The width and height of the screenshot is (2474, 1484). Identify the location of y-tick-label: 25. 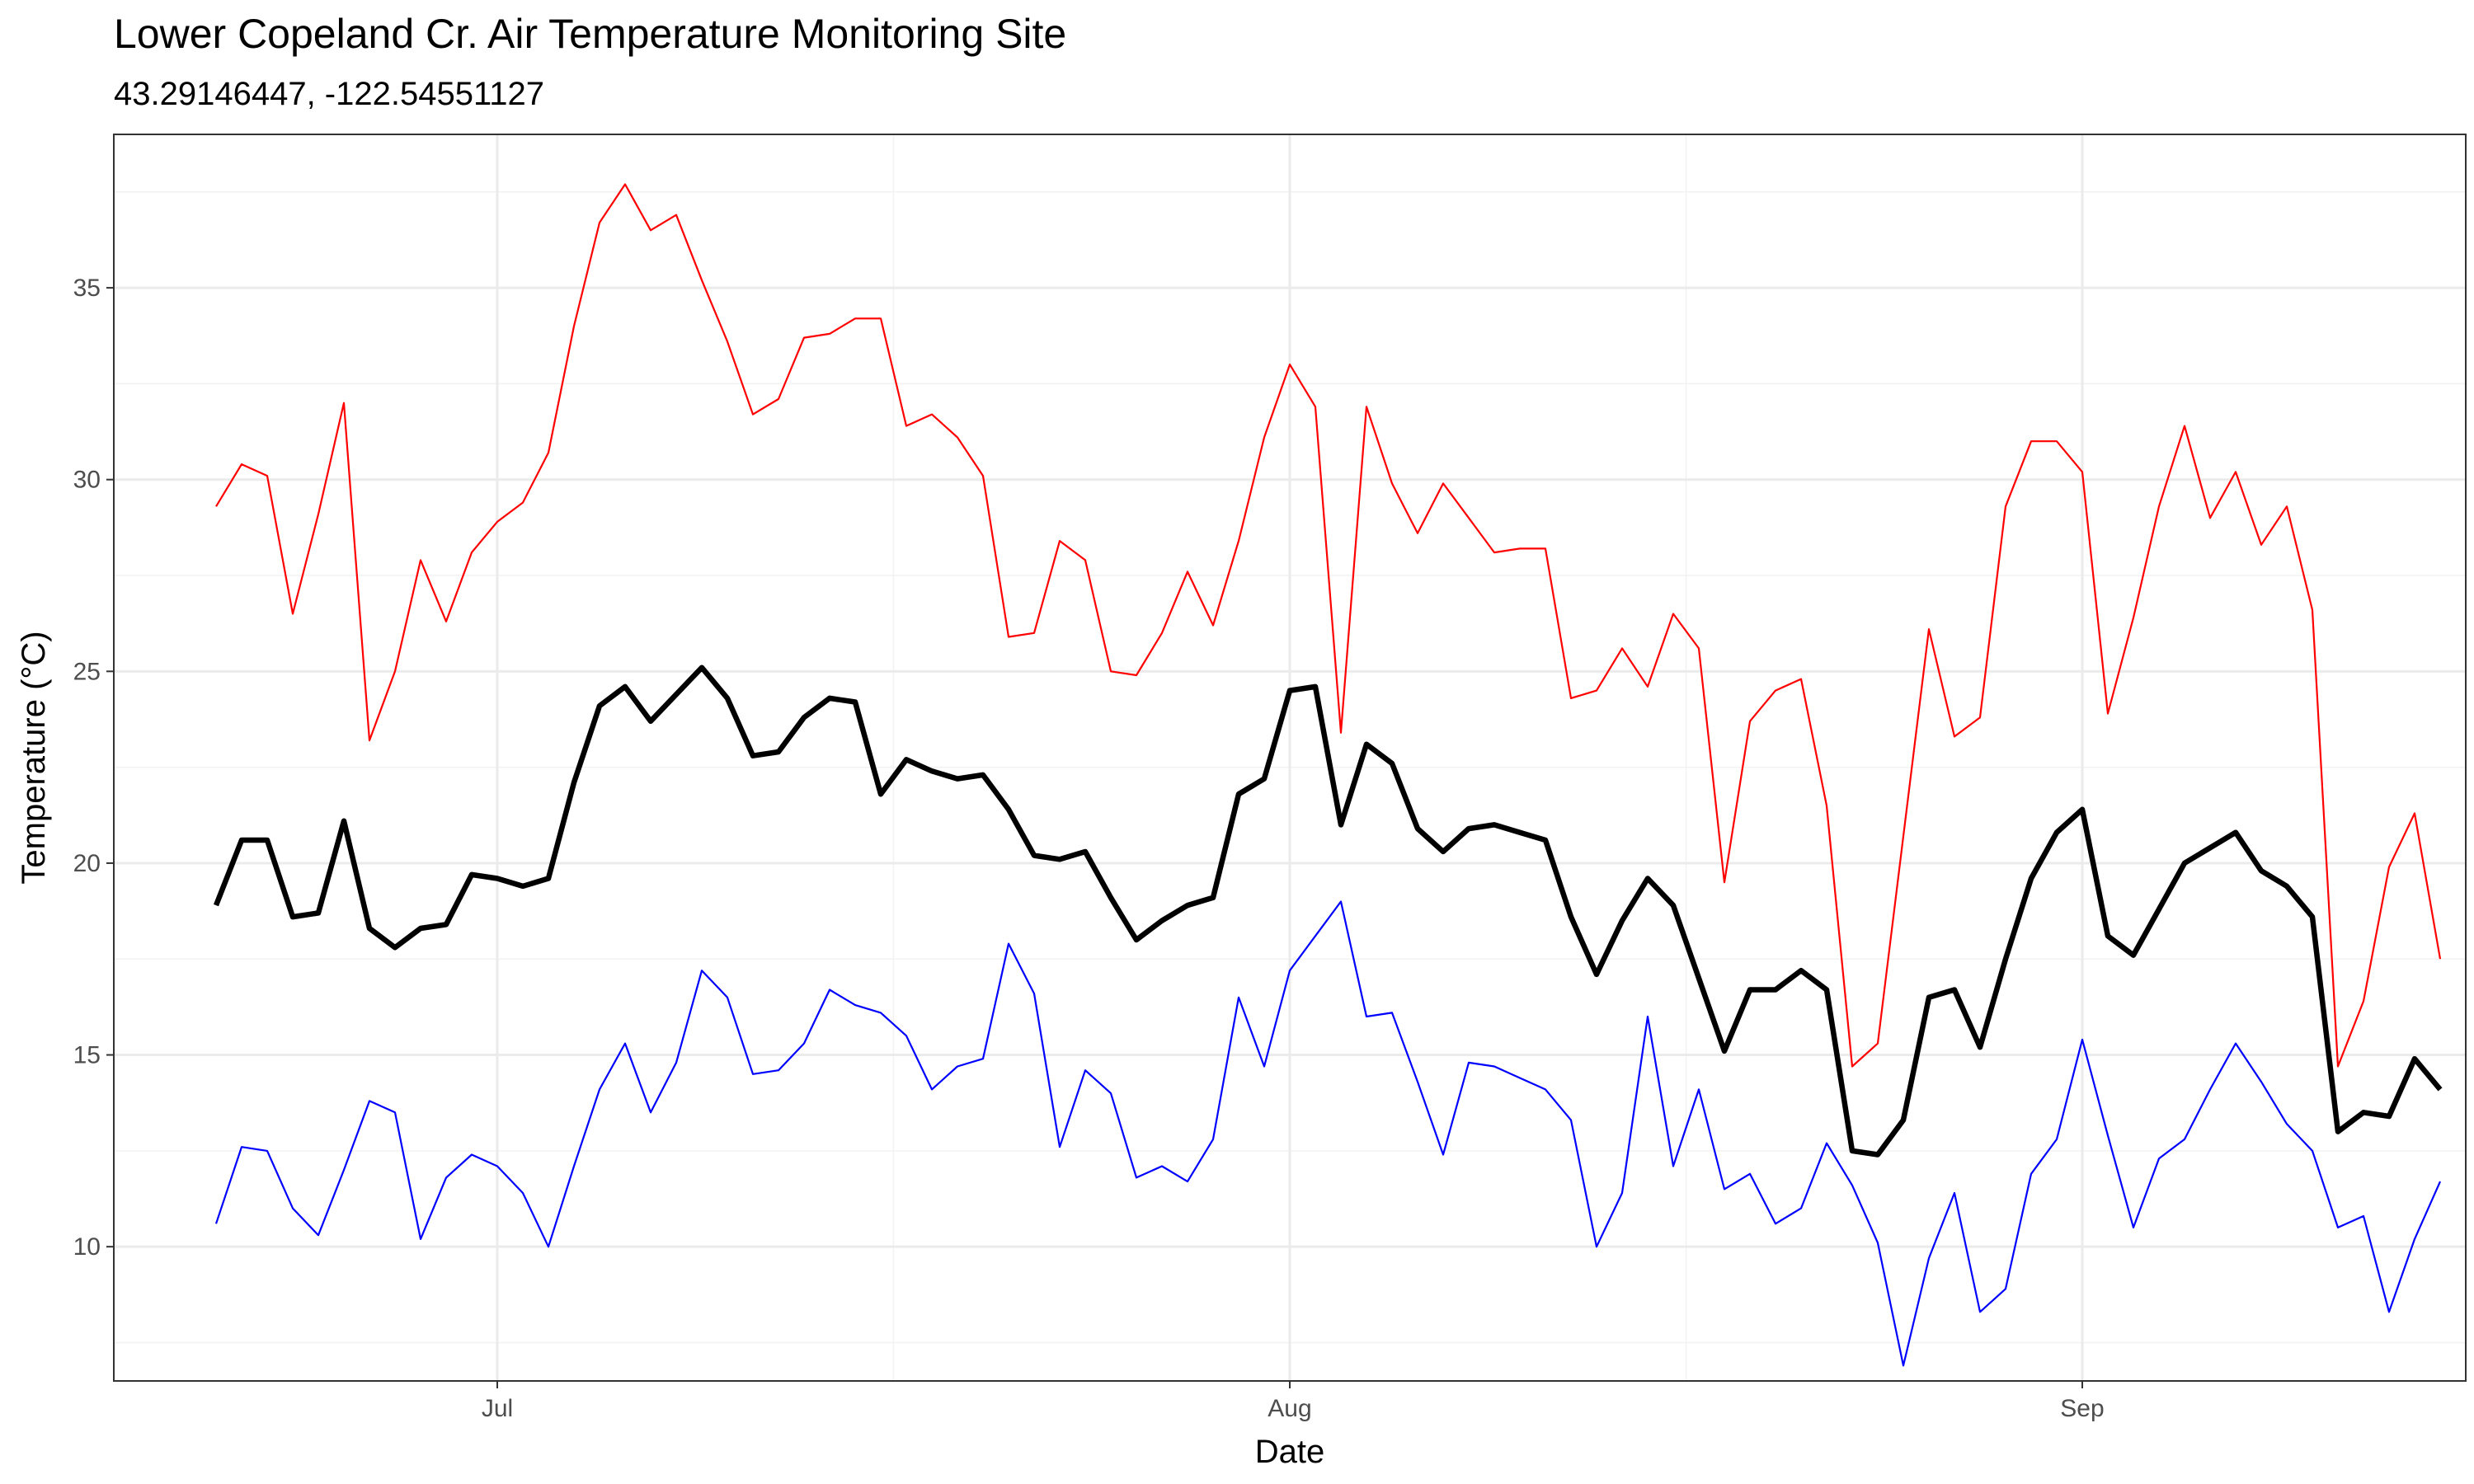
(87, 671).